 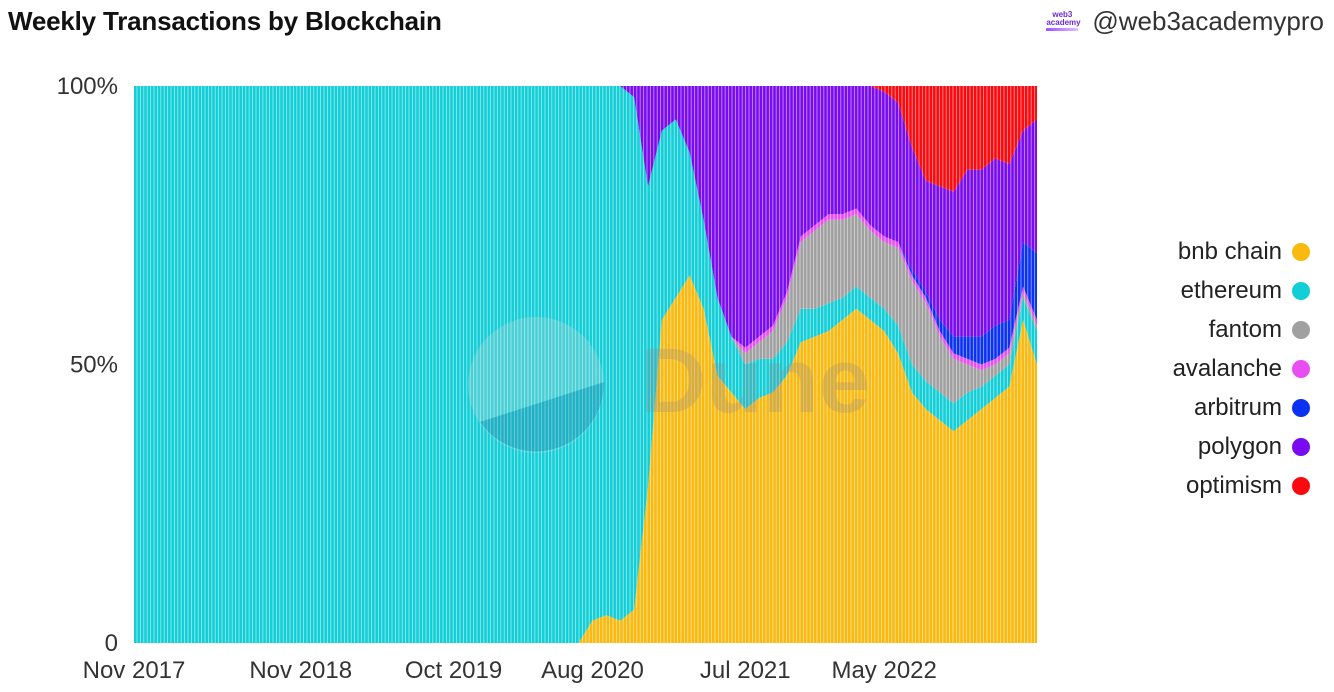 What do you see at coordinates (1062, 29) in the screenshot?
I see `logo-bar` at bounding box center [1062, 29].